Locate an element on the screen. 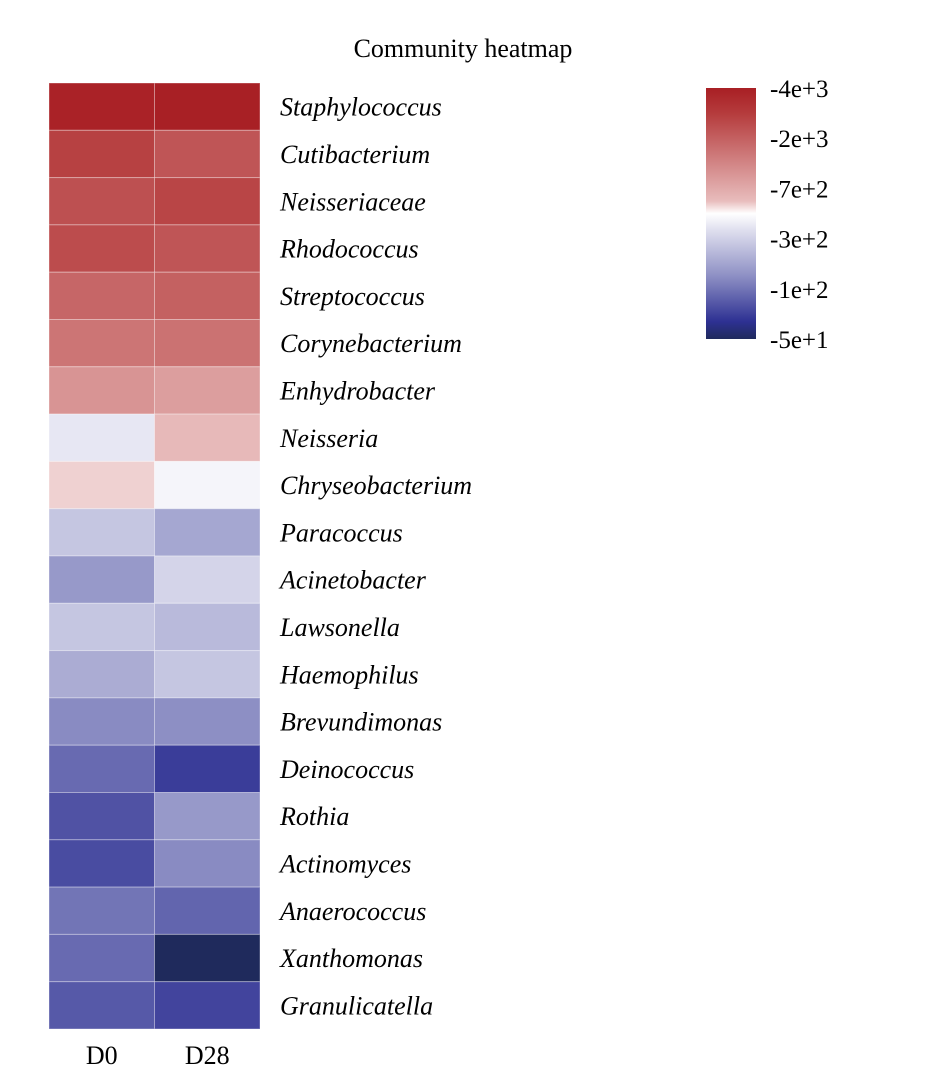  row-label: Cutibacterium is located at coordinates (355, 154).